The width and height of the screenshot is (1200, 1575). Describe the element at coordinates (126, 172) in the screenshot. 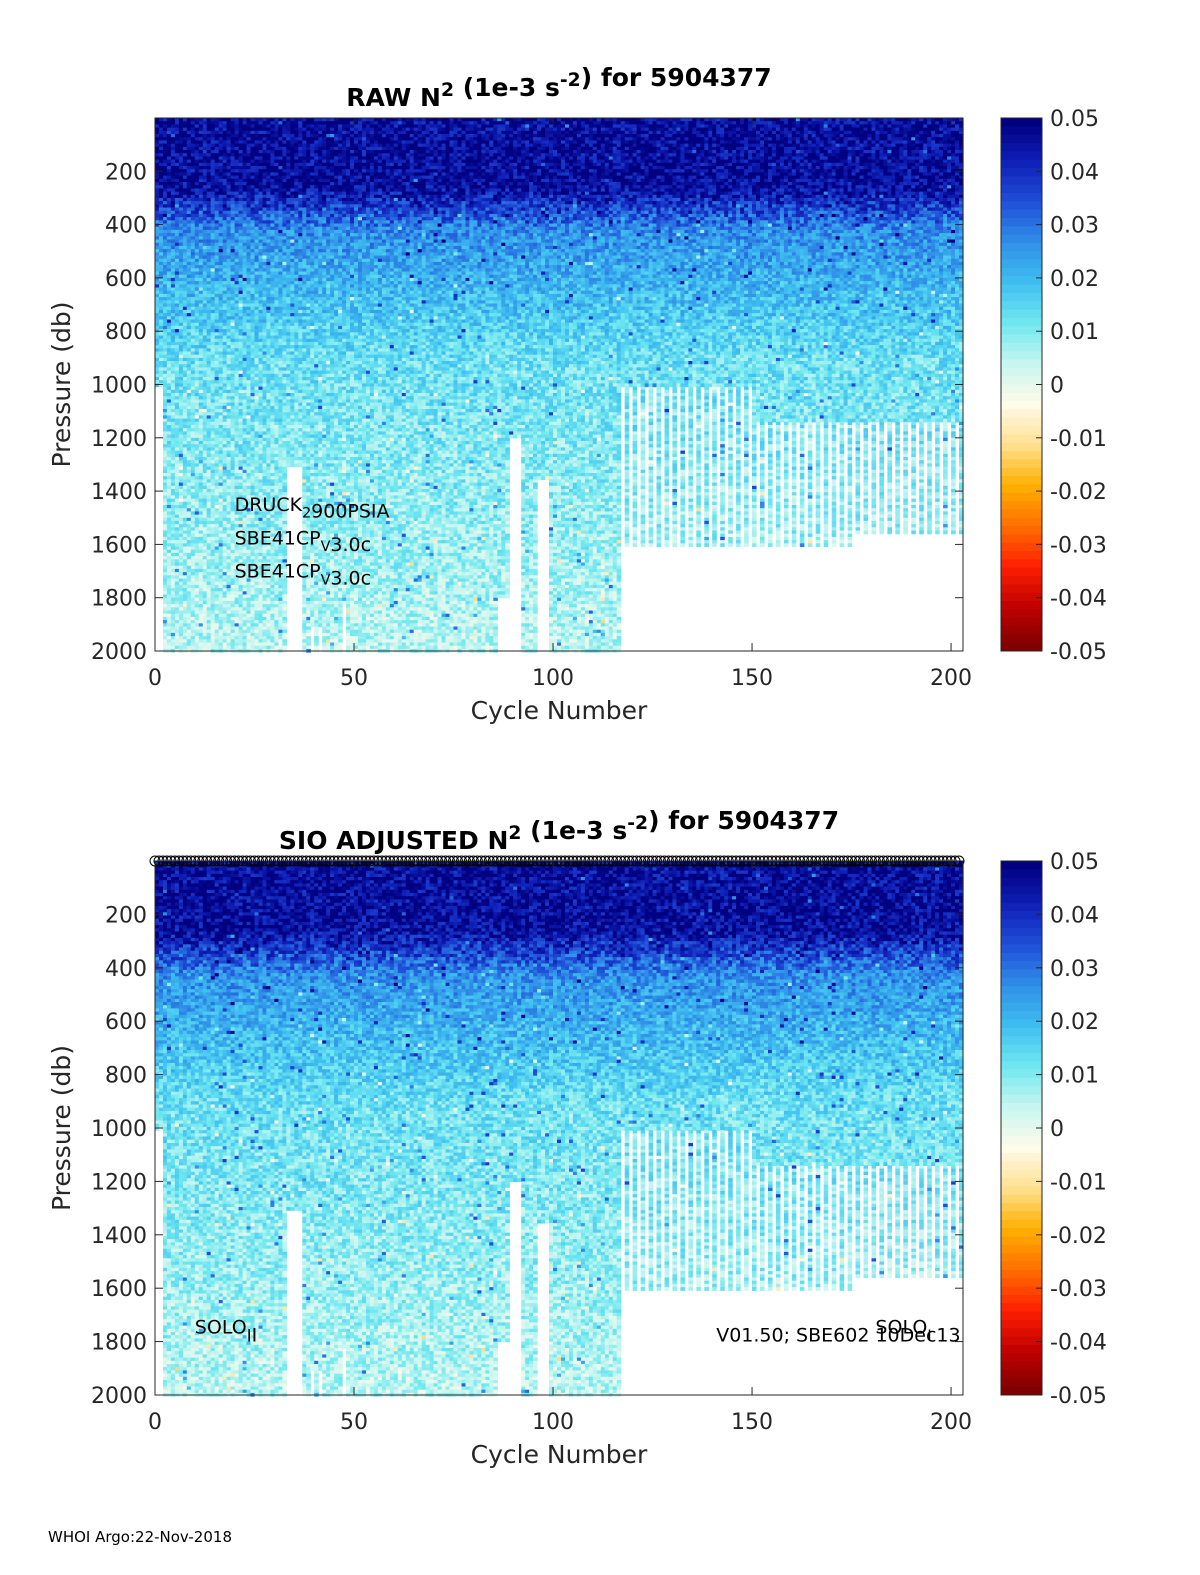

I see `y-tick-label: 200` at that location.